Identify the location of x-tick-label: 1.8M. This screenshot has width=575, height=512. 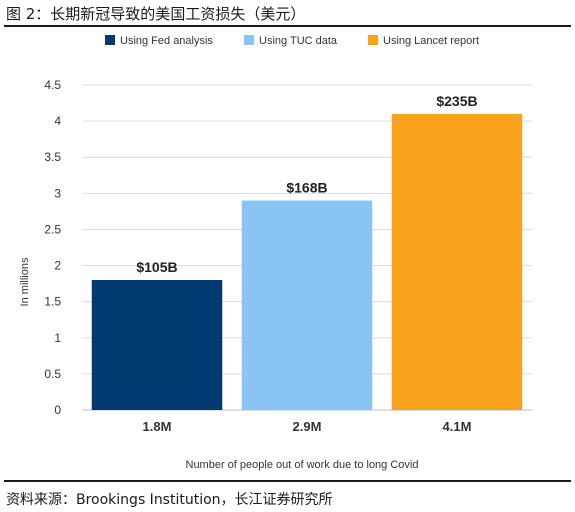
(157, 426).